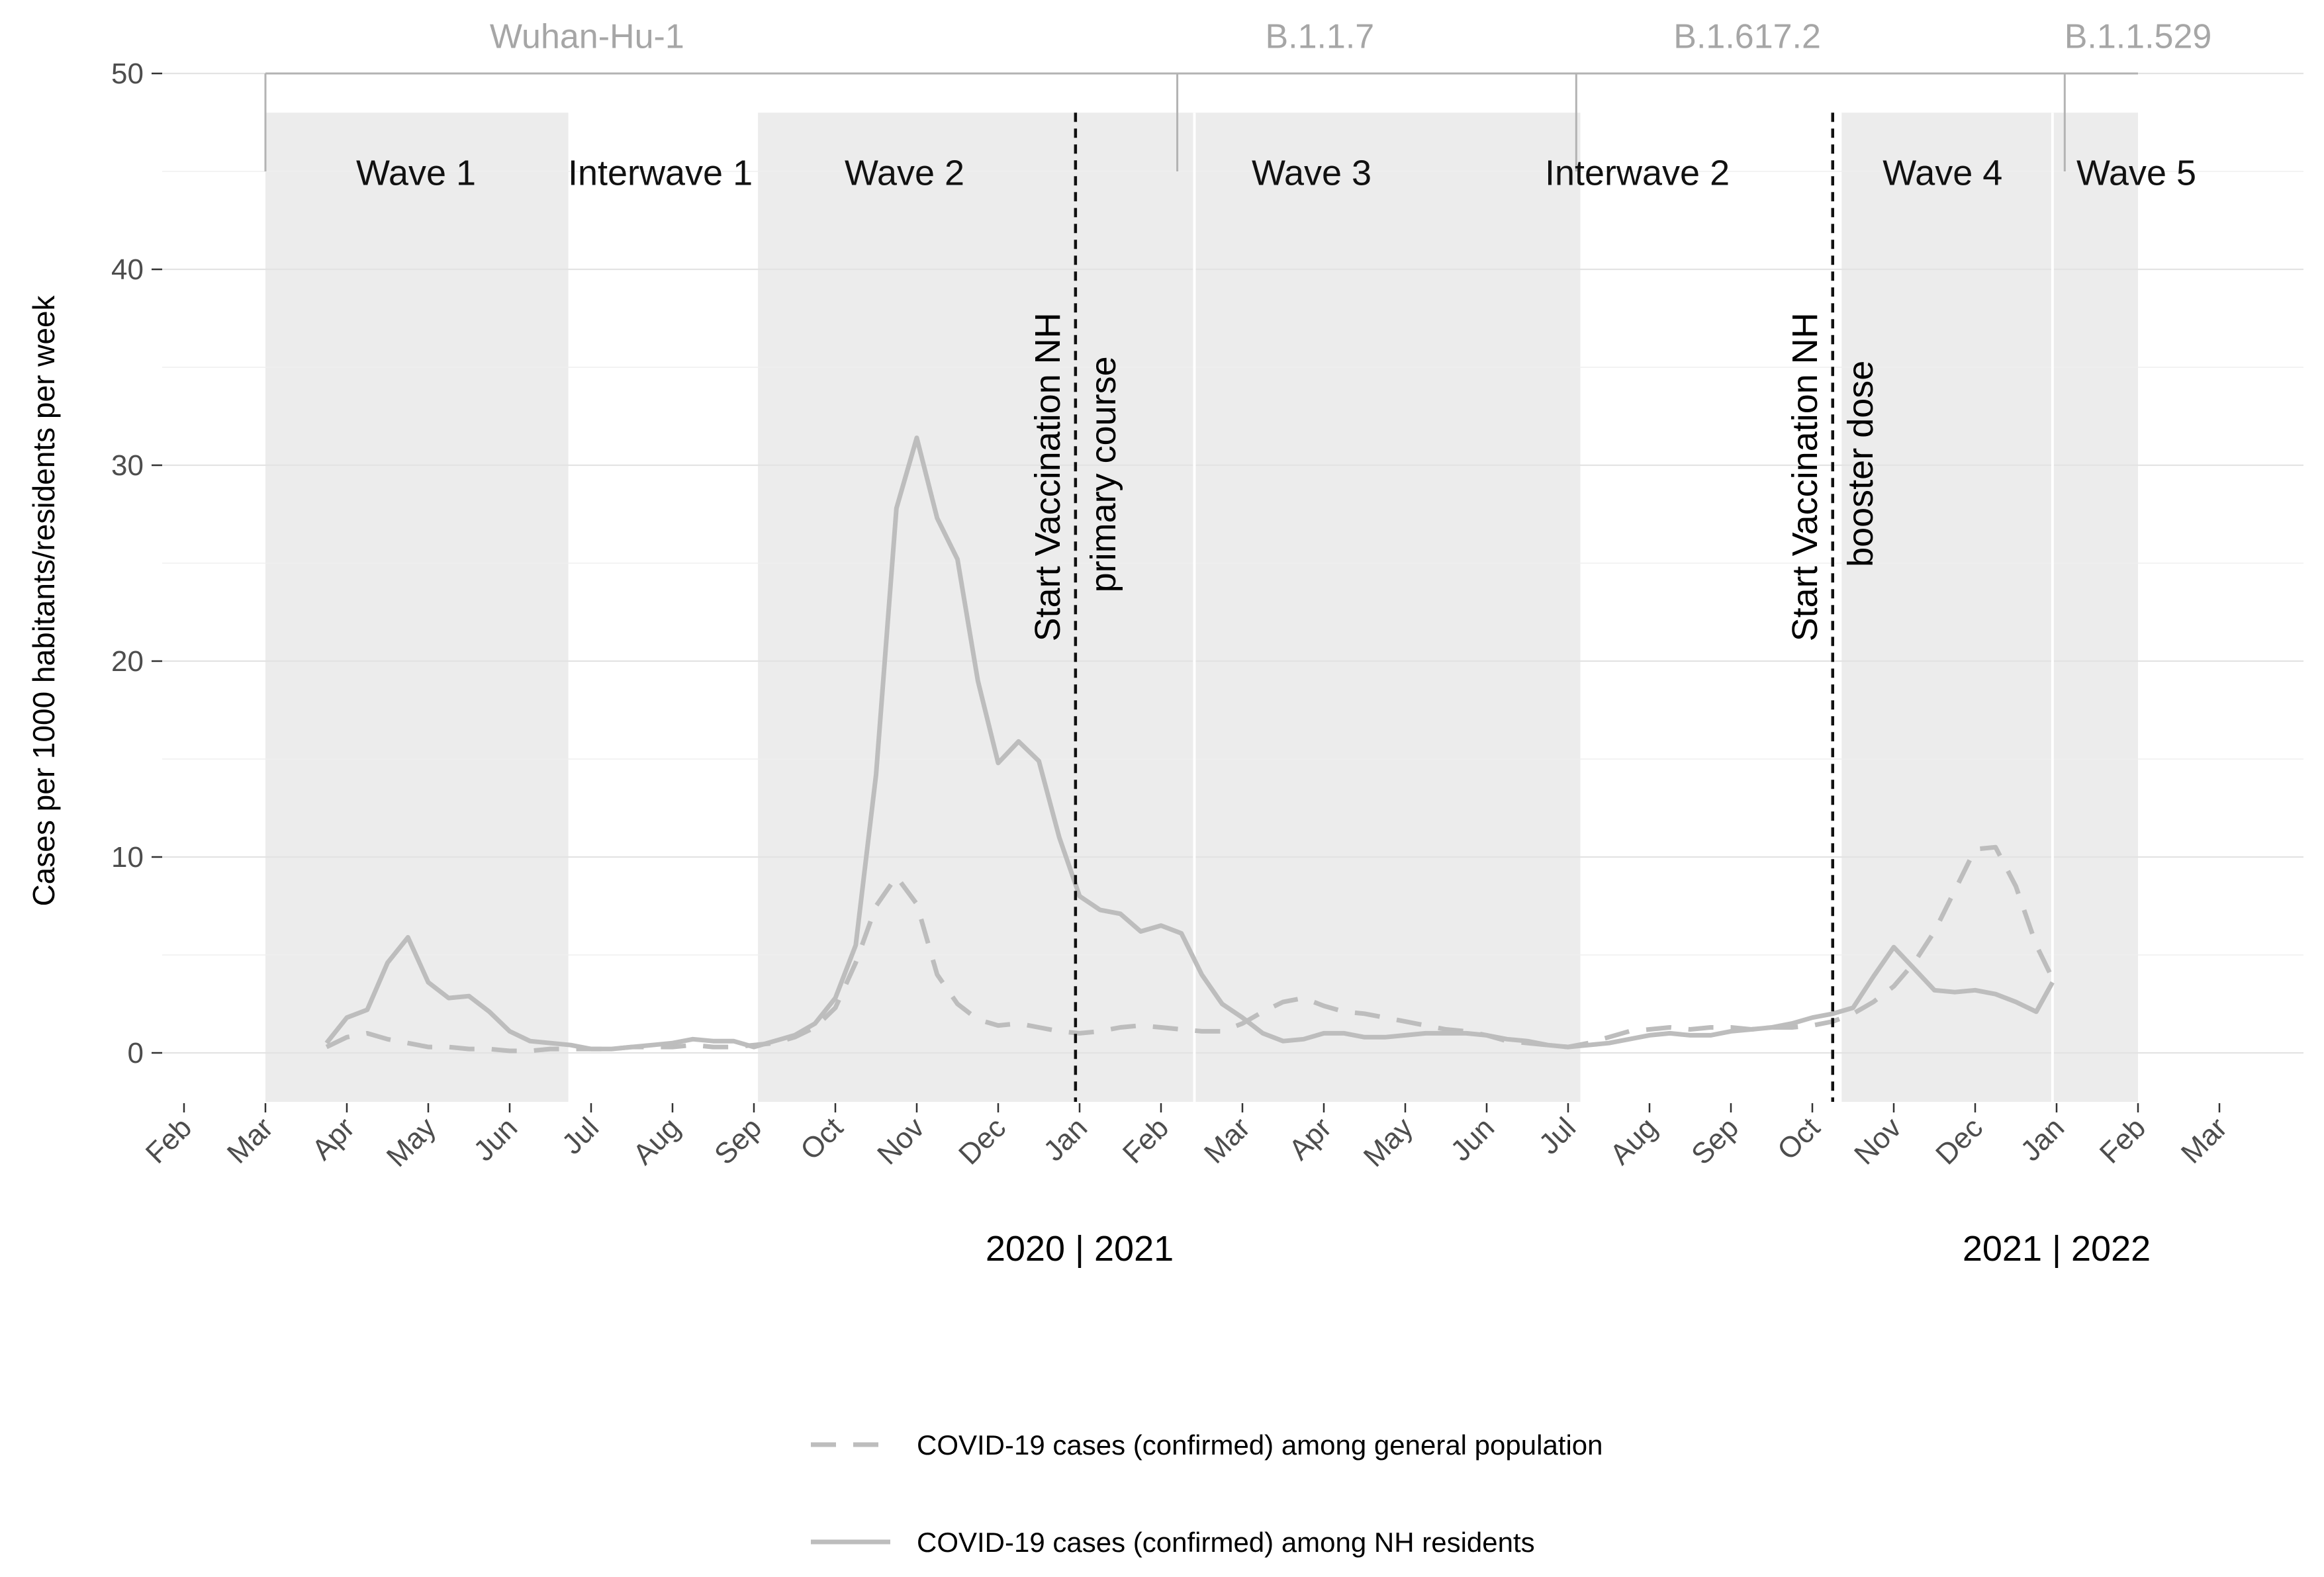 The width and height of the screenshot is (2324, 1577). Describe the element at coordinates (1080, 1249) in the screenshot. I see `year-label-1: 2020 | 2021` at that location.